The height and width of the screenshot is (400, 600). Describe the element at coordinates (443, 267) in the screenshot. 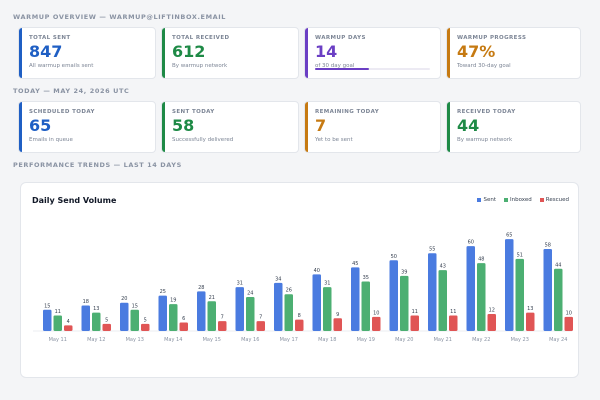

I see `data-label-inboxed-may-21: 43` at that location.